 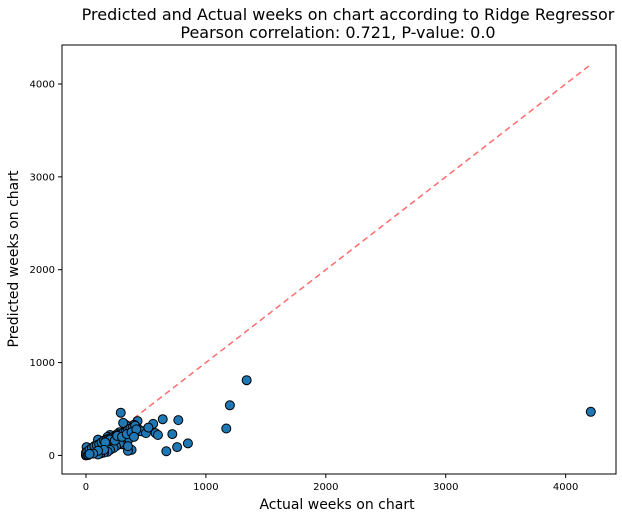 What do you see at coordinates (42, 85) in the screenshot?
I see `y-tick-label: 4000` at bounding box center [42, 85].